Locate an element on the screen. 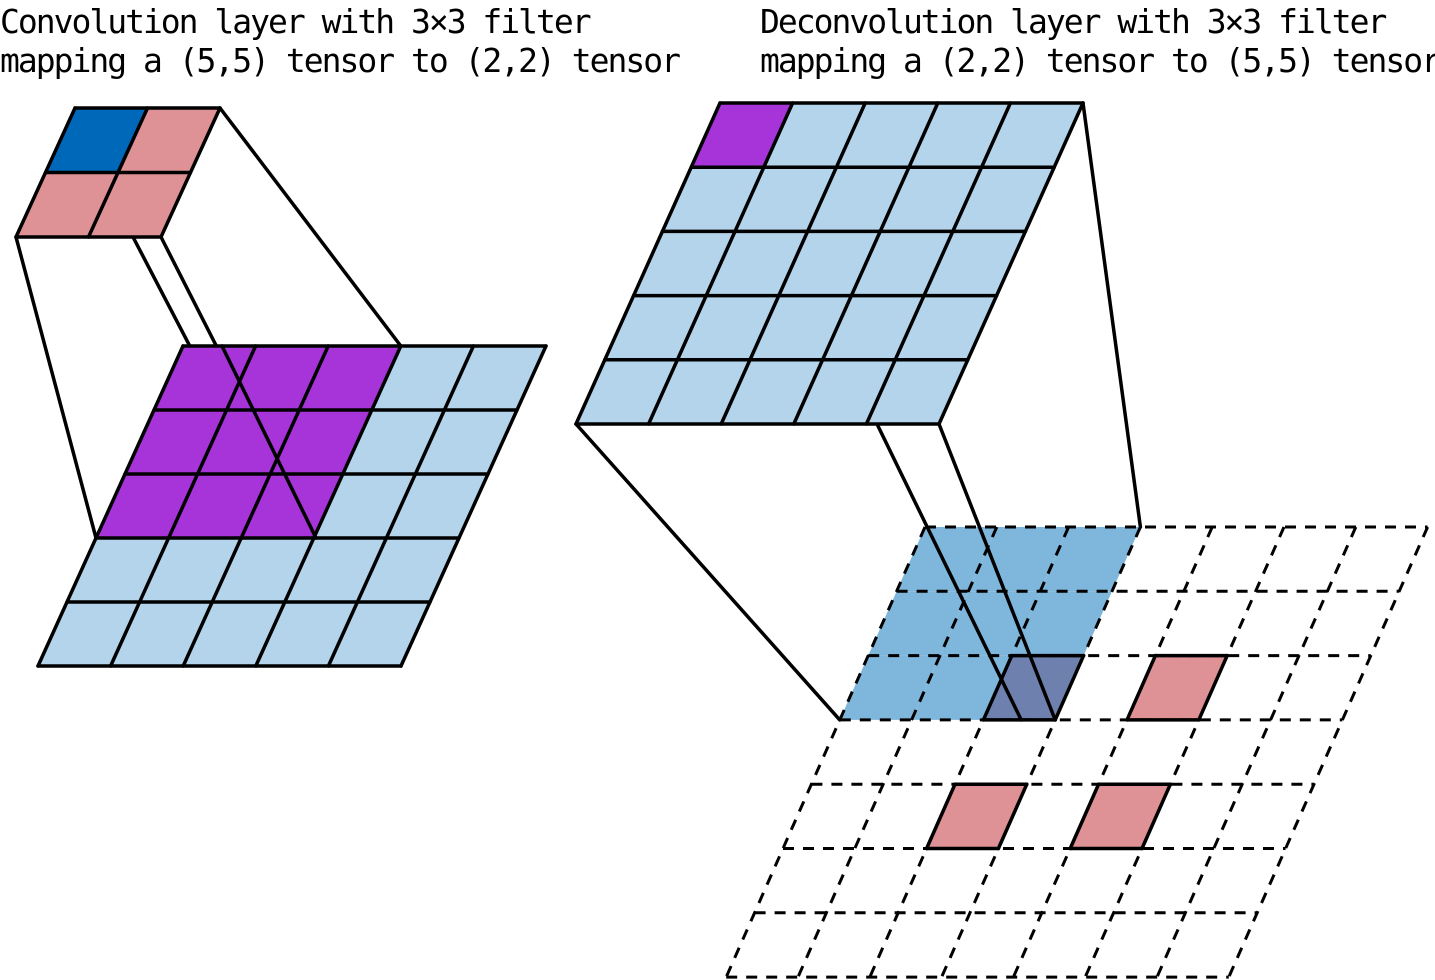 This screenshot has width=1435, height=980. active-input-cell is located at coordinates (742, 135).